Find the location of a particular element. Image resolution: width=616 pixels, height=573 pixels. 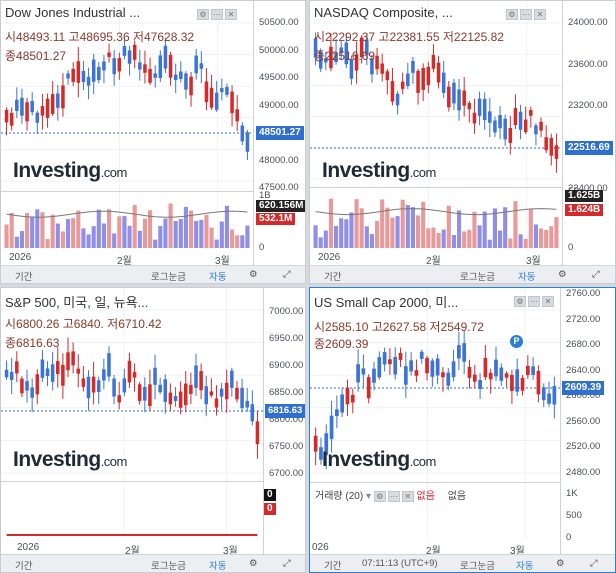

title-buttons: ⚙ ⋯ ✕ is located at coordinates (526, 14).